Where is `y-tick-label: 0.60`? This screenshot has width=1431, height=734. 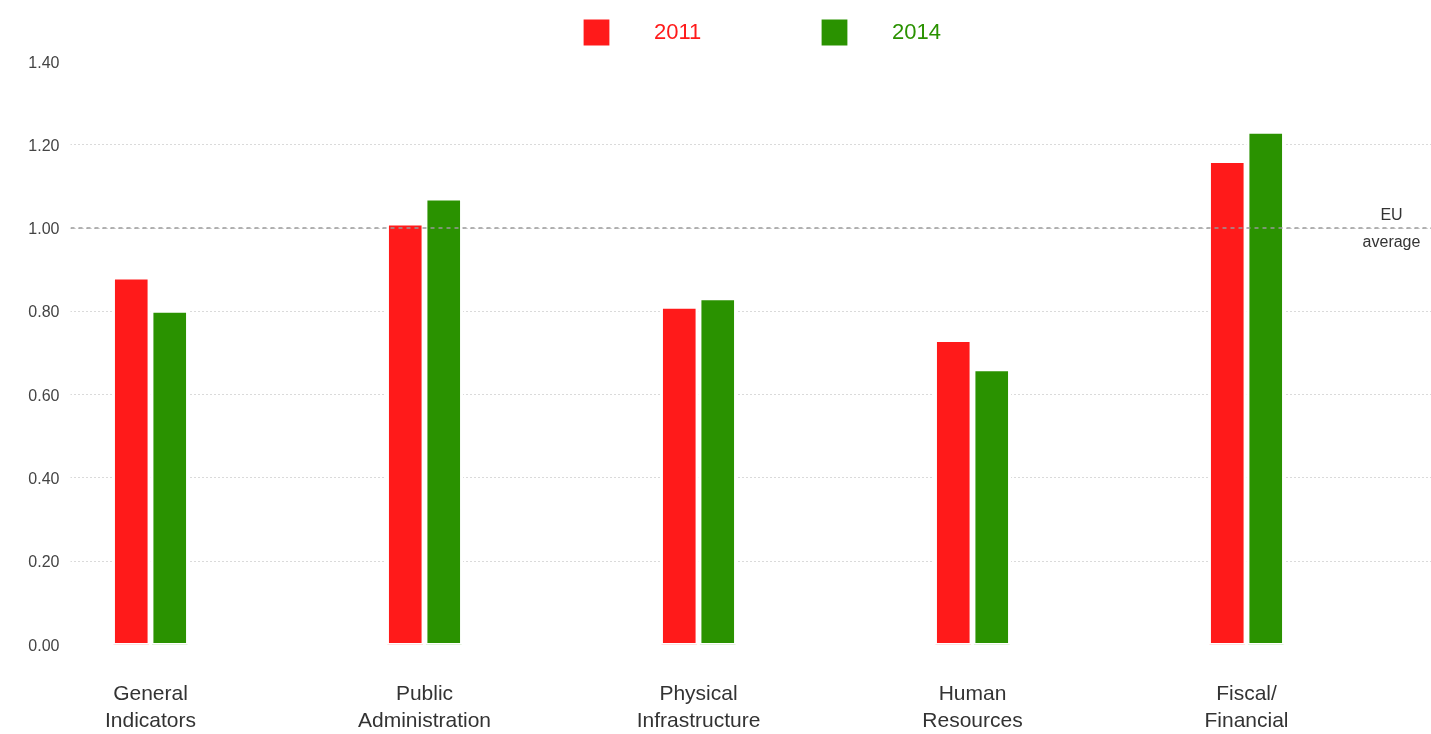 y-tick-label: 0.60 is located at coordinates (44, 395).